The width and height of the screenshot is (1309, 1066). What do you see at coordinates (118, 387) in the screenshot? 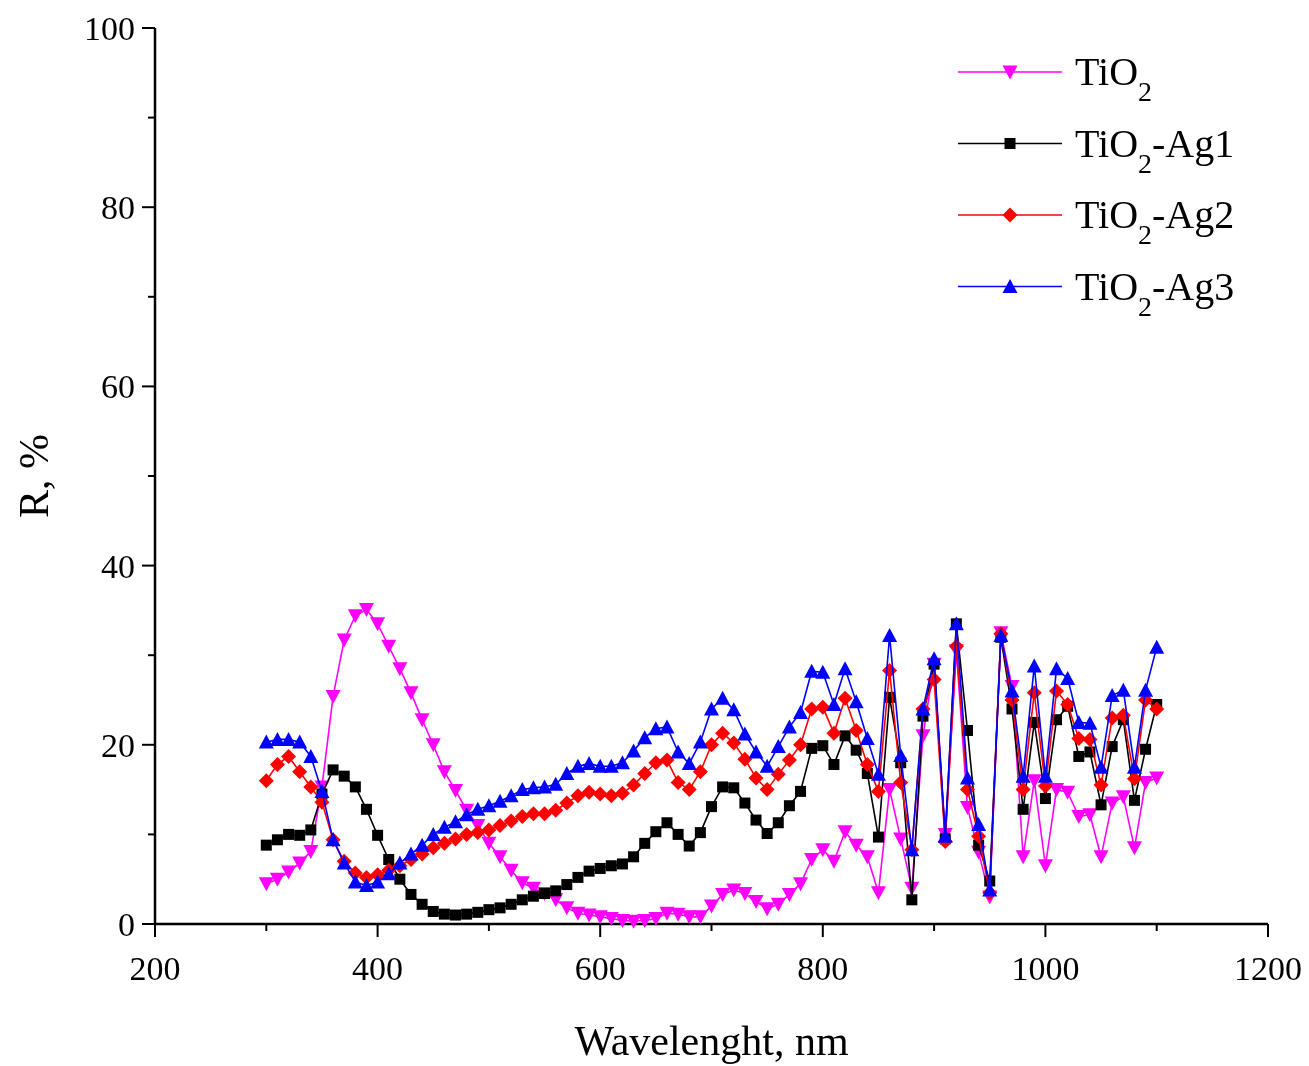
I see `y-tick-label: 60` at bounding box center [118, 387].